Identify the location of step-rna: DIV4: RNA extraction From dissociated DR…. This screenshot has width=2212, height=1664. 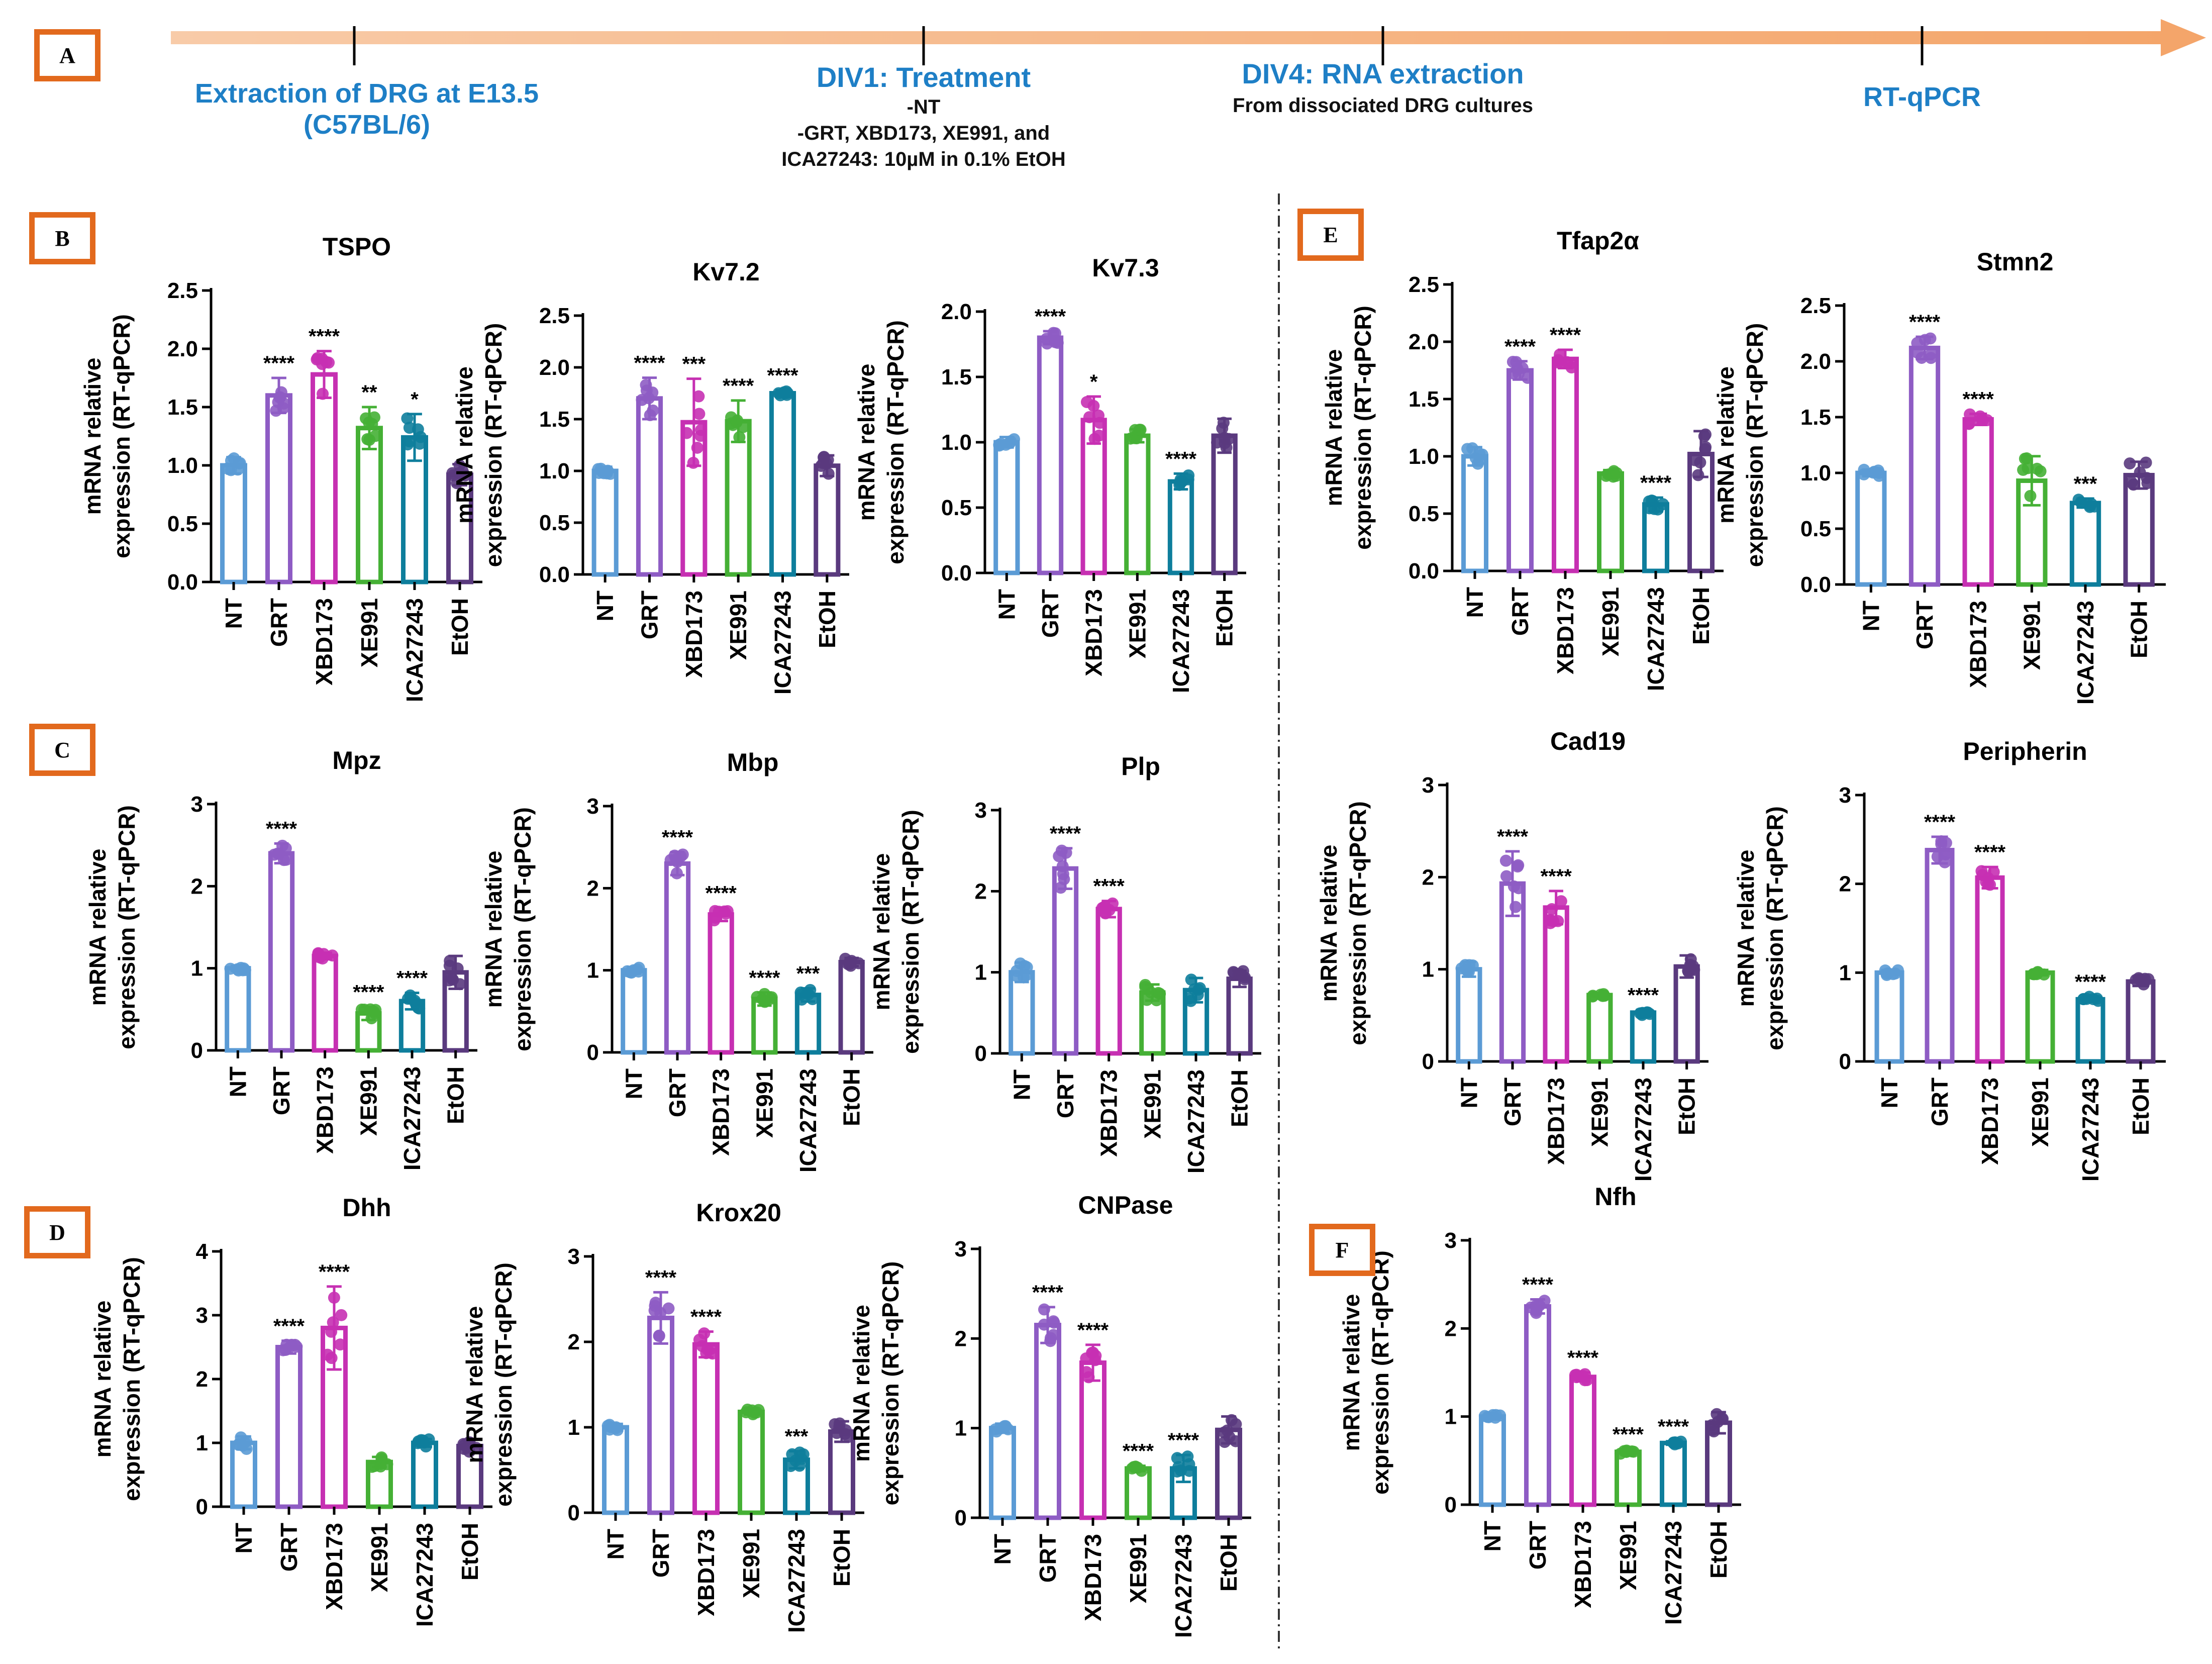
(1383, 87).